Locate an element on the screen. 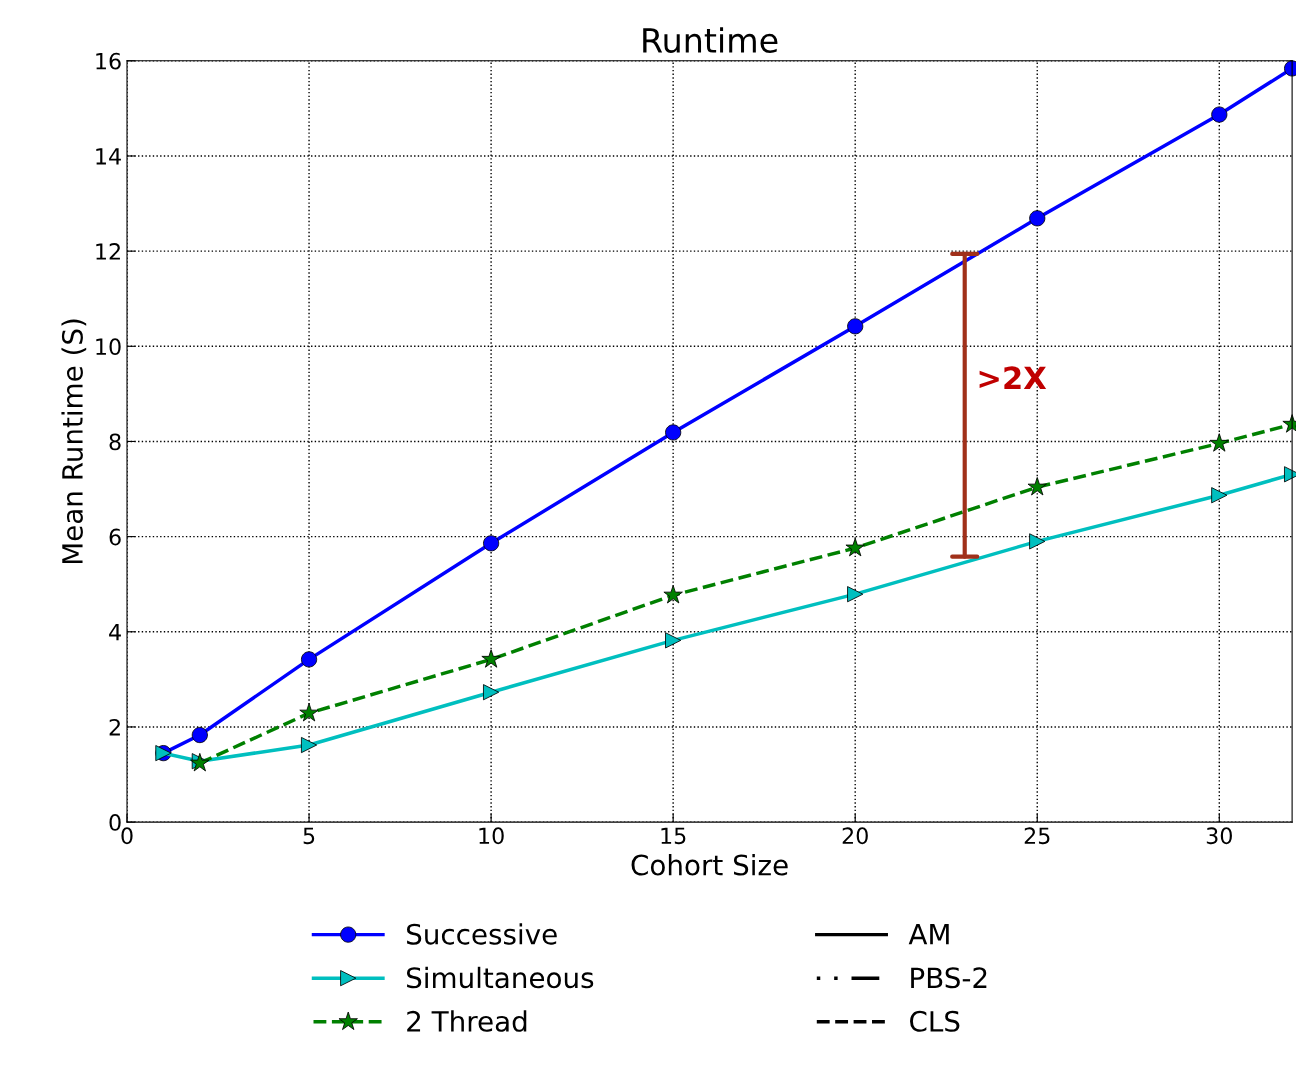  y-tick-label: 14 is located at coordinates (108, 156).